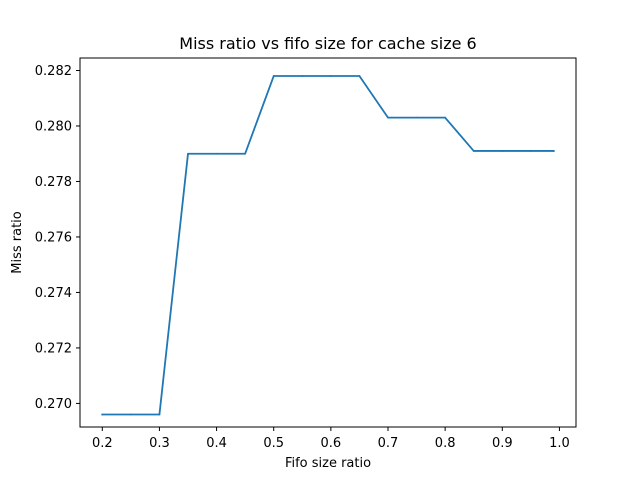 Image resolution: width=640 pixels, height=480 pixels. I want to click on y-tick-label: 0.272, so click(53, 348).